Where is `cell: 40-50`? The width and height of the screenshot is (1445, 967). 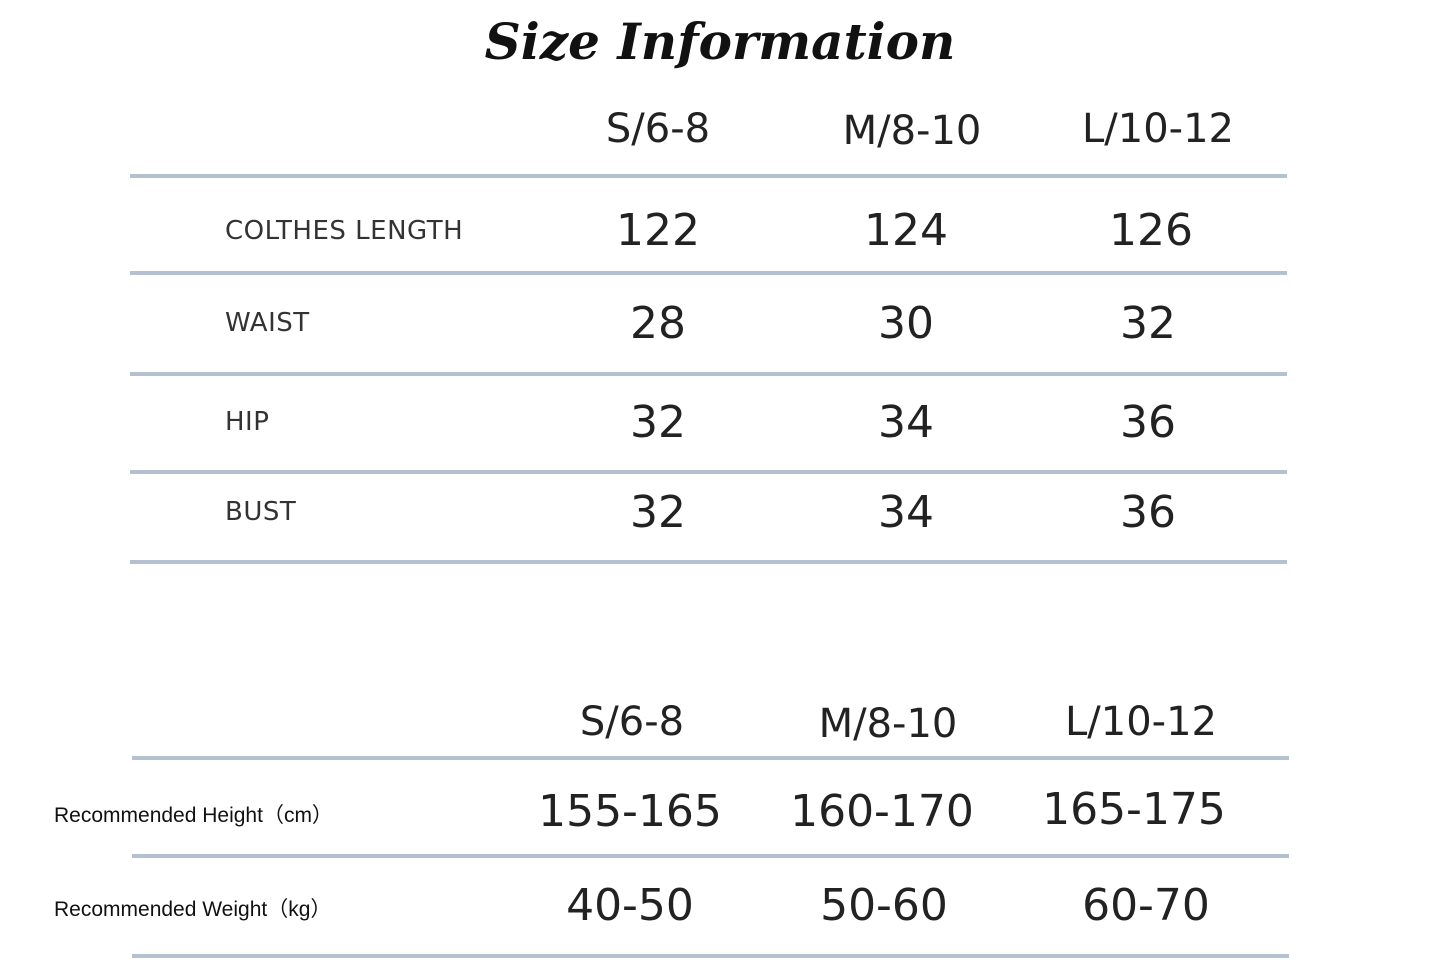
cell: 40-50 is located at coordinates (630, 905).